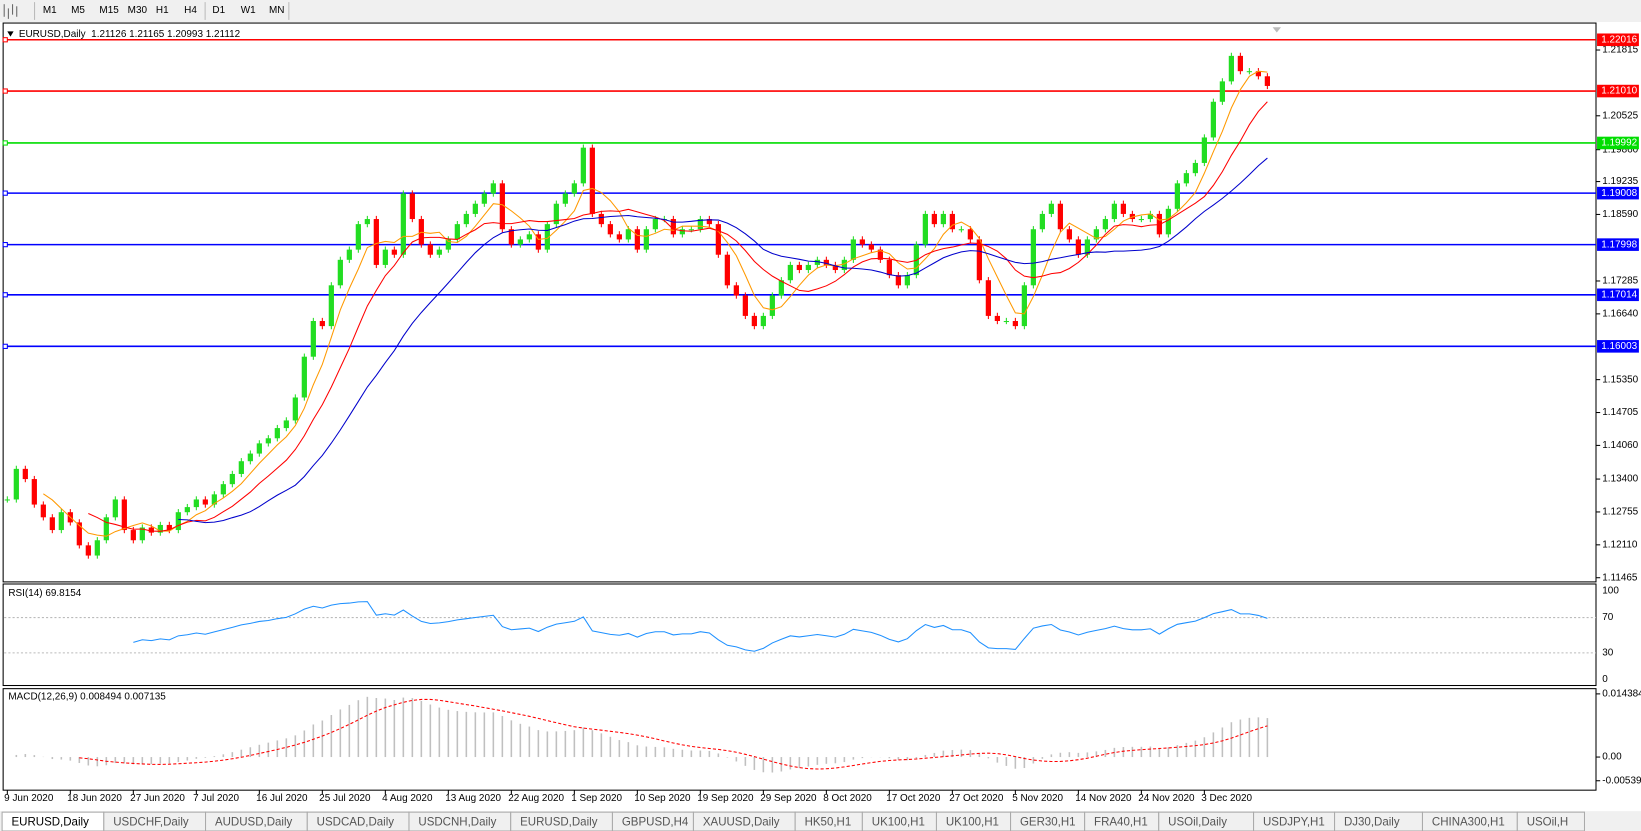 This screenshot has width=1641, height=831. What do you see at coordinates (1620, 445) in the screenshot?
I see `y-tick-label: 1.14060` at bounding box center [1620, 445].